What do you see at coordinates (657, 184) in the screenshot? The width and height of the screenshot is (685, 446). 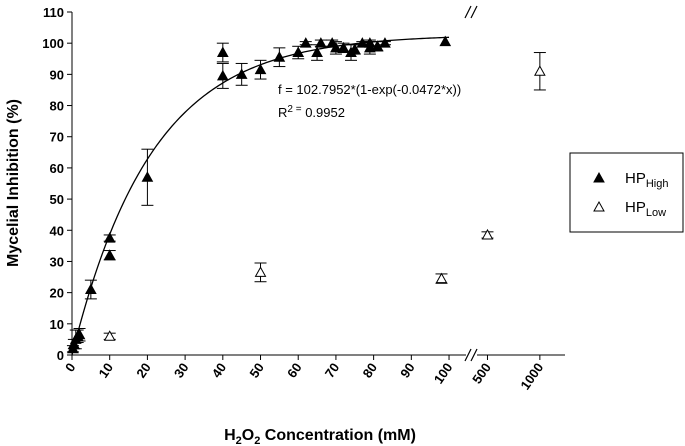 I see `legend-sub: High` at bounding box center [657, 184].